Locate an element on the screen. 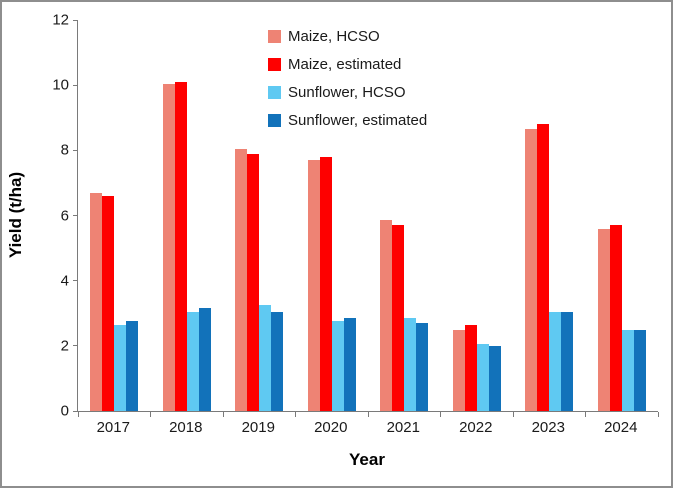 The height and width of the screenshot is (488, 673). y-axis-tick-label: 8 is located at coordinates (64, 150).